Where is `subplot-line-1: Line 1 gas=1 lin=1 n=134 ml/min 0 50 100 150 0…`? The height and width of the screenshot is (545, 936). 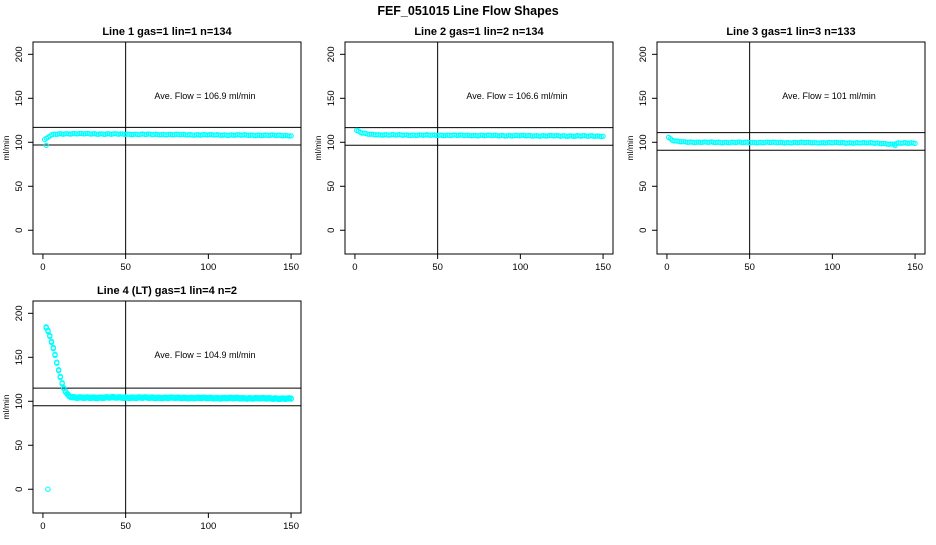
subplot-line-1: Line 1 gas=1 lin=1 n=134 ml/min 0 50 100 150 0… is located at coordinates (151, 149).